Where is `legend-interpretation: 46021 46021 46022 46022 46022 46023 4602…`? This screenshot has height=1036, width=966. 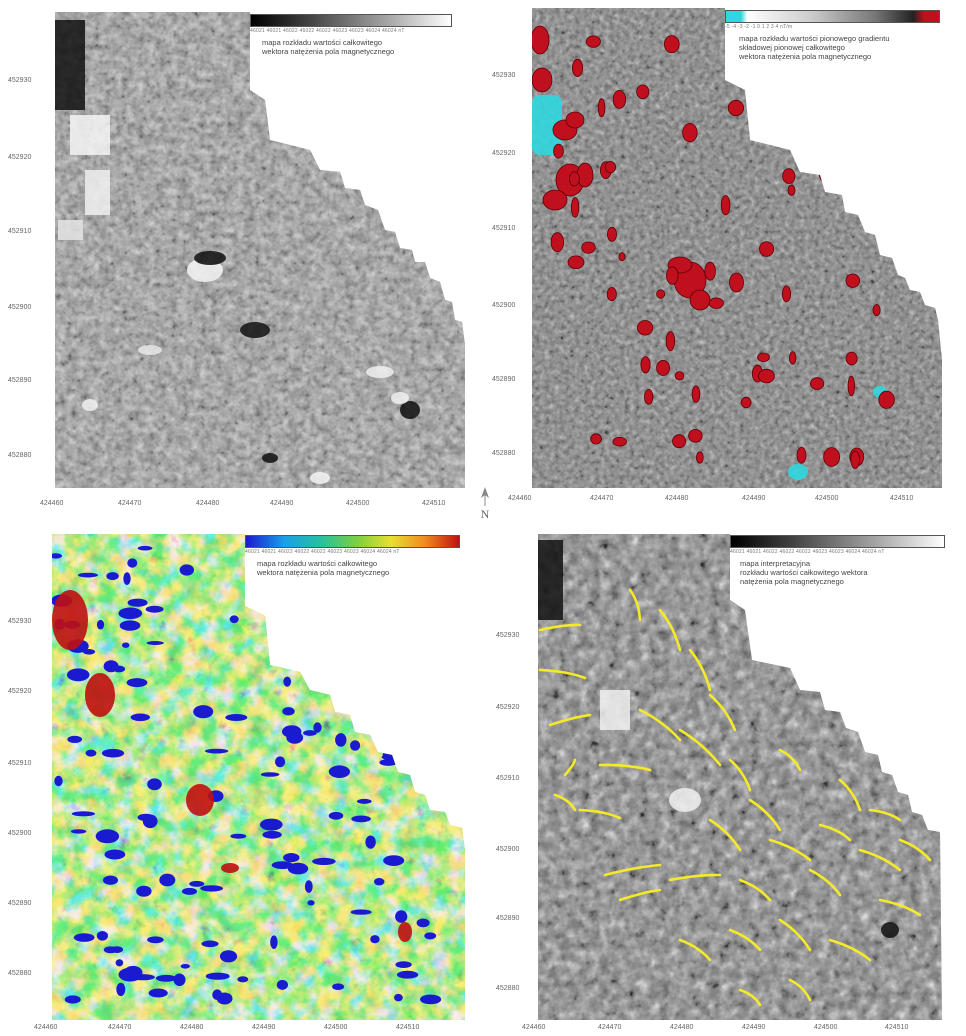 legend-interpretation: 46021 46021 46022 46022 46022 46023 4602… is located at coordinates (837, 560).